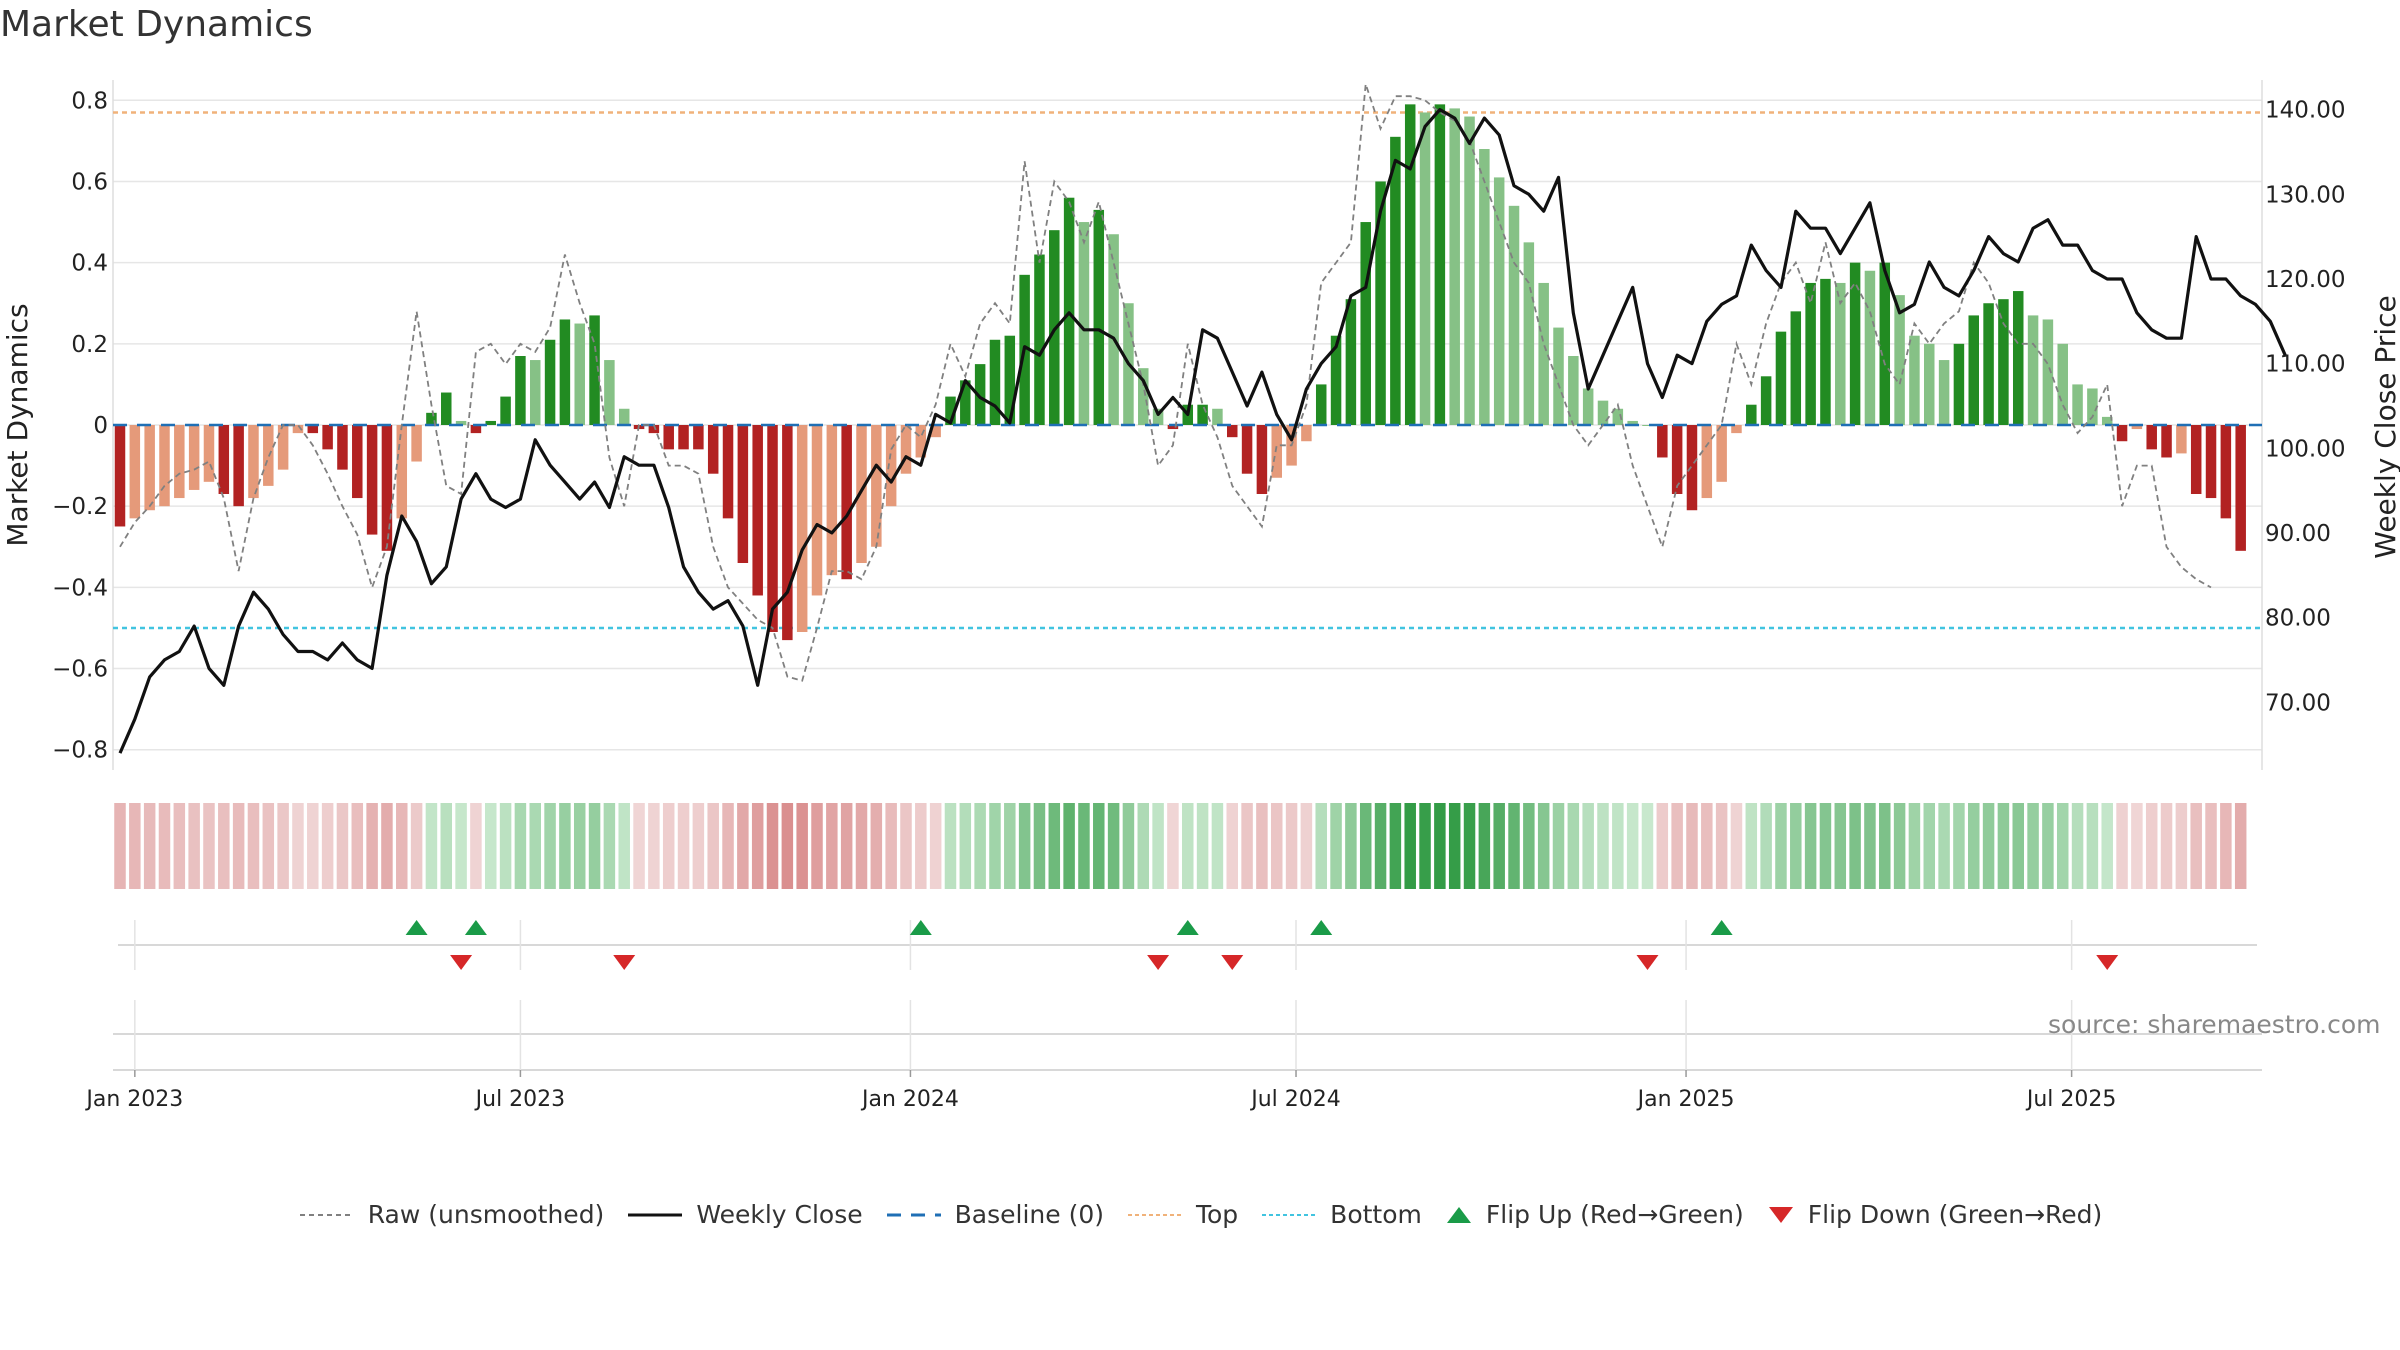 The height and width of the screenshot is (1350, 2400). I want to click on left-tick-label: 0.4, so click(89, 264).